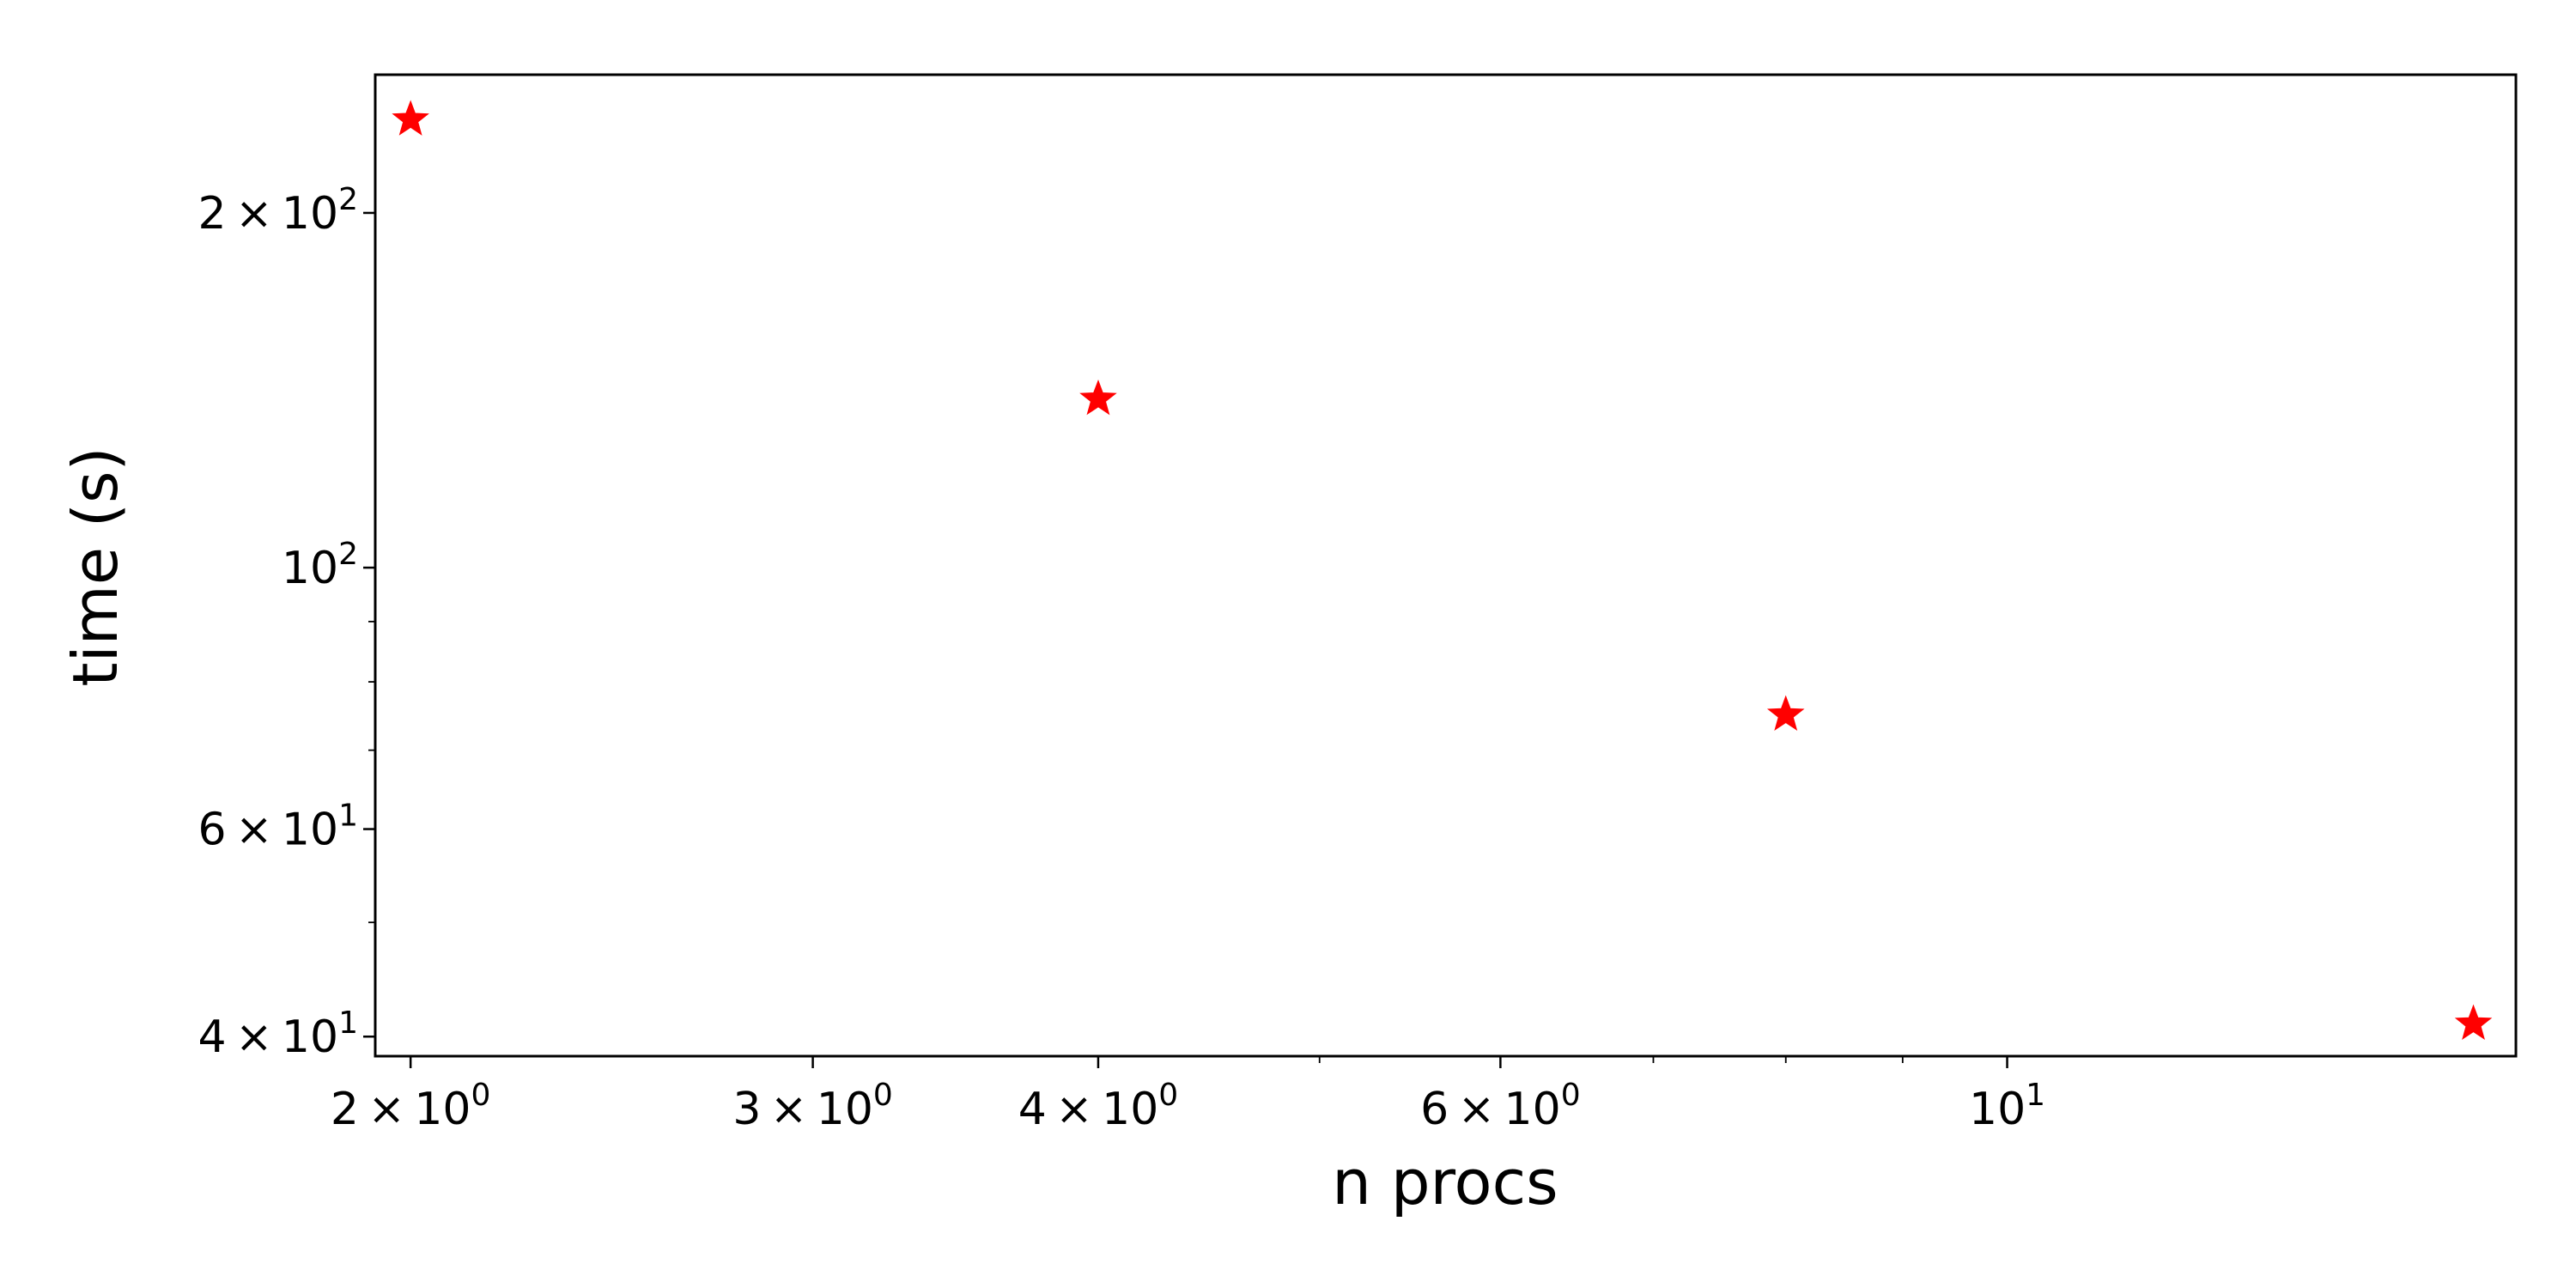 Image resolution: width=2576 pixels, height=1288 pixels. I want to click on y-tick-label: 6 × 101, so click(279, 828).